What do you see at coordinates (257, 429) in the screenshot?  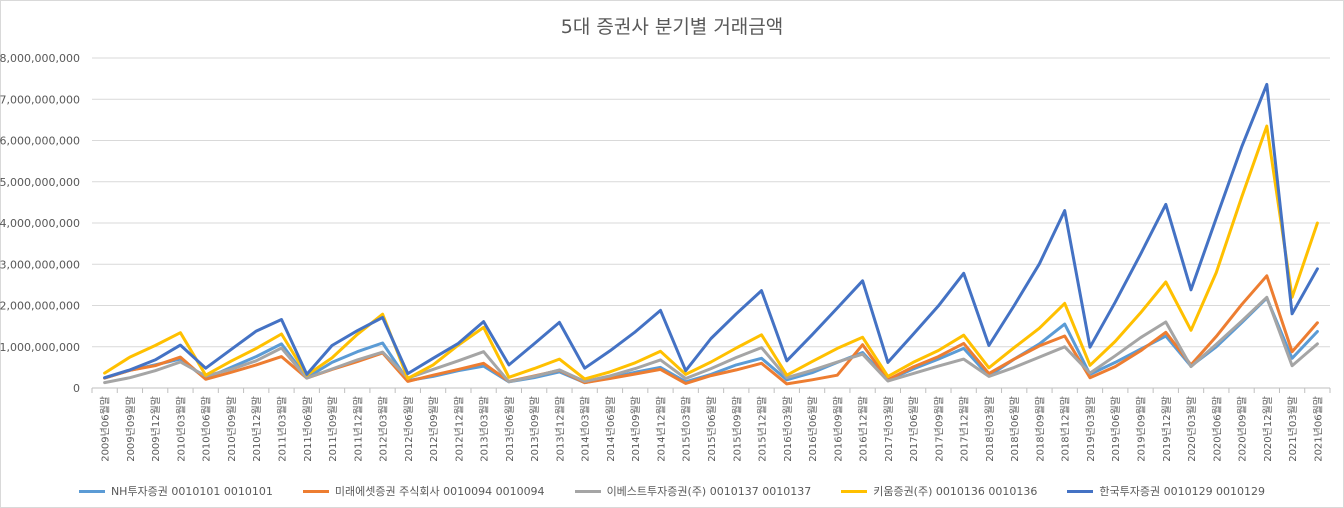 I see `x-tick-label: 2010년12월말` at bounding box center [257, 429].